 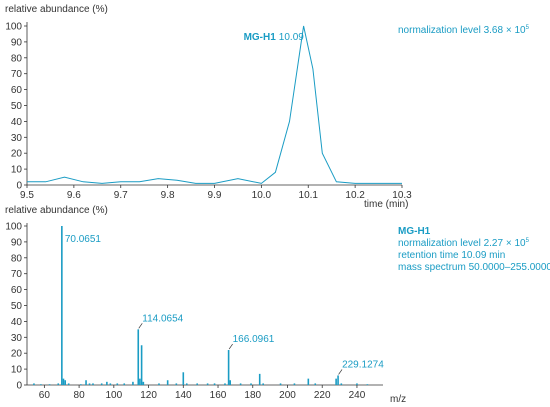 What do you see at coordinates (386, 204) in the screenshot?
I see `chromatogram-xlabel: time (min)` at bounding box center [386, 204].